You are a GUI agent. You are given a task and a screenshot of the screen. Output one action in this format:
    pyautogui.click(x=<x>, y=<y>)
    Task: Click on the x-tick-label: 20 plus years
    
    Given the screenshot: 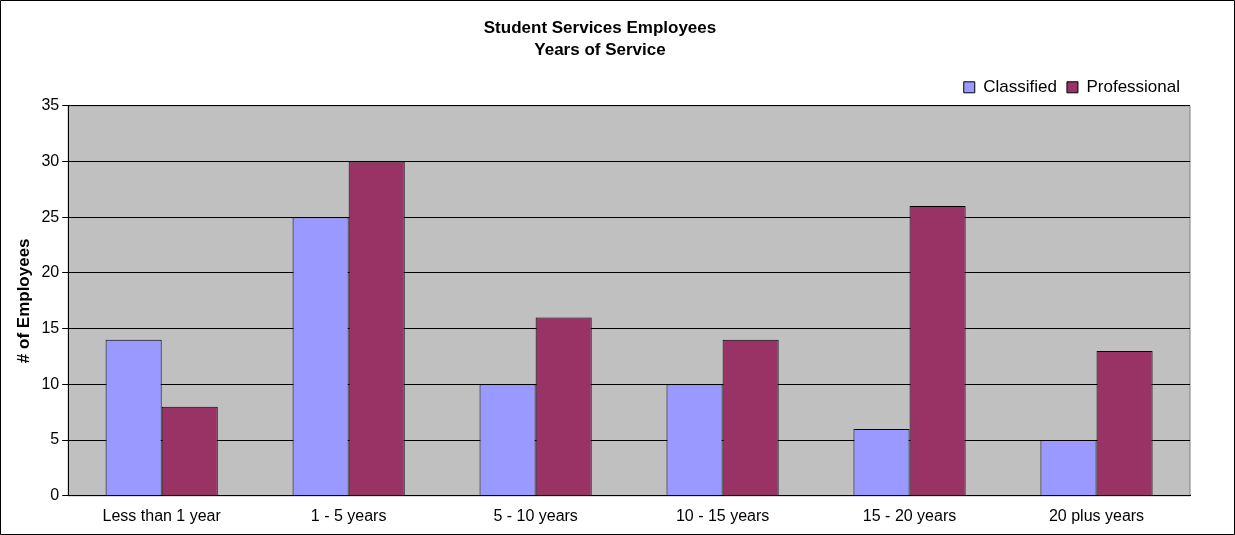 What is the action you would take?
    pyautogui.click(x=1096, y=515)
    